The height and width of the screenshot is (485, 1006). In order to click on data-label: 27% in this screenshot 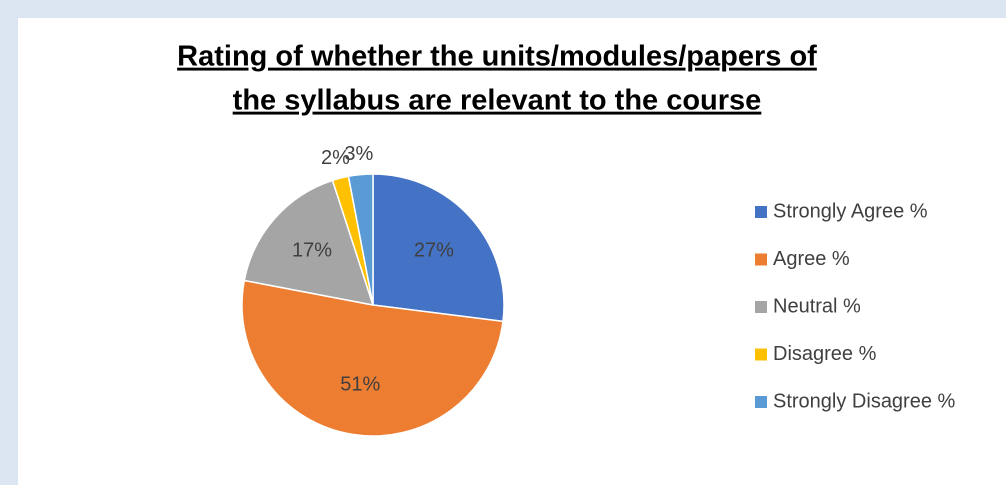, I will do `click(434, 251)`.